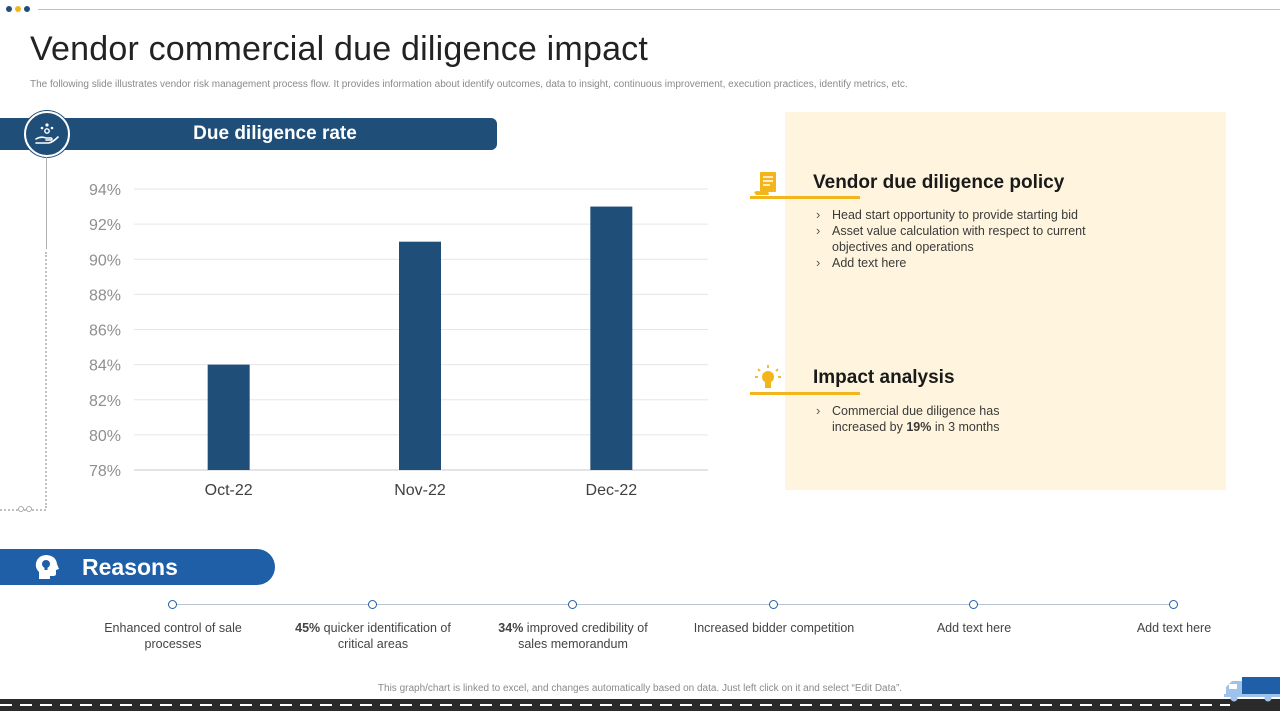  Describe the element at coordinates (46, 203) in the screenshot. I see `connector-line` at that location.